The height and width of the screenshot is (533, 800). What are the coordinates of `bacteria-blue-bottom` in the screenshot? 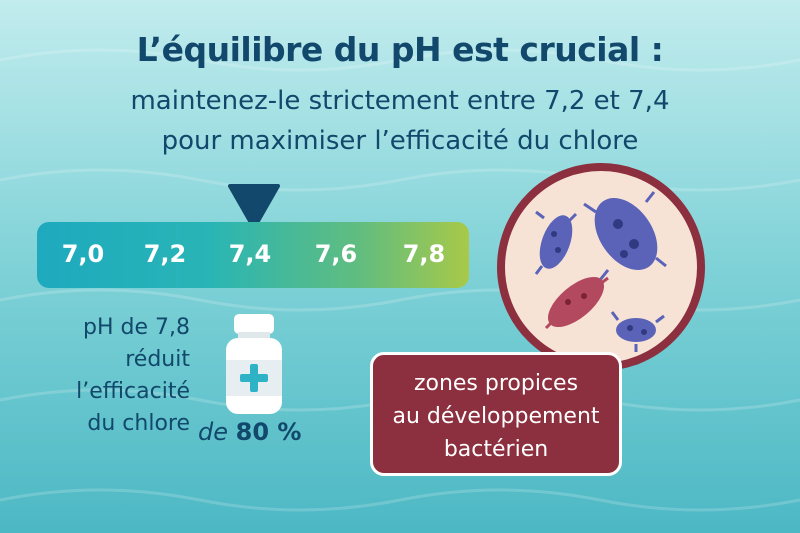 It's located at (637, 331).